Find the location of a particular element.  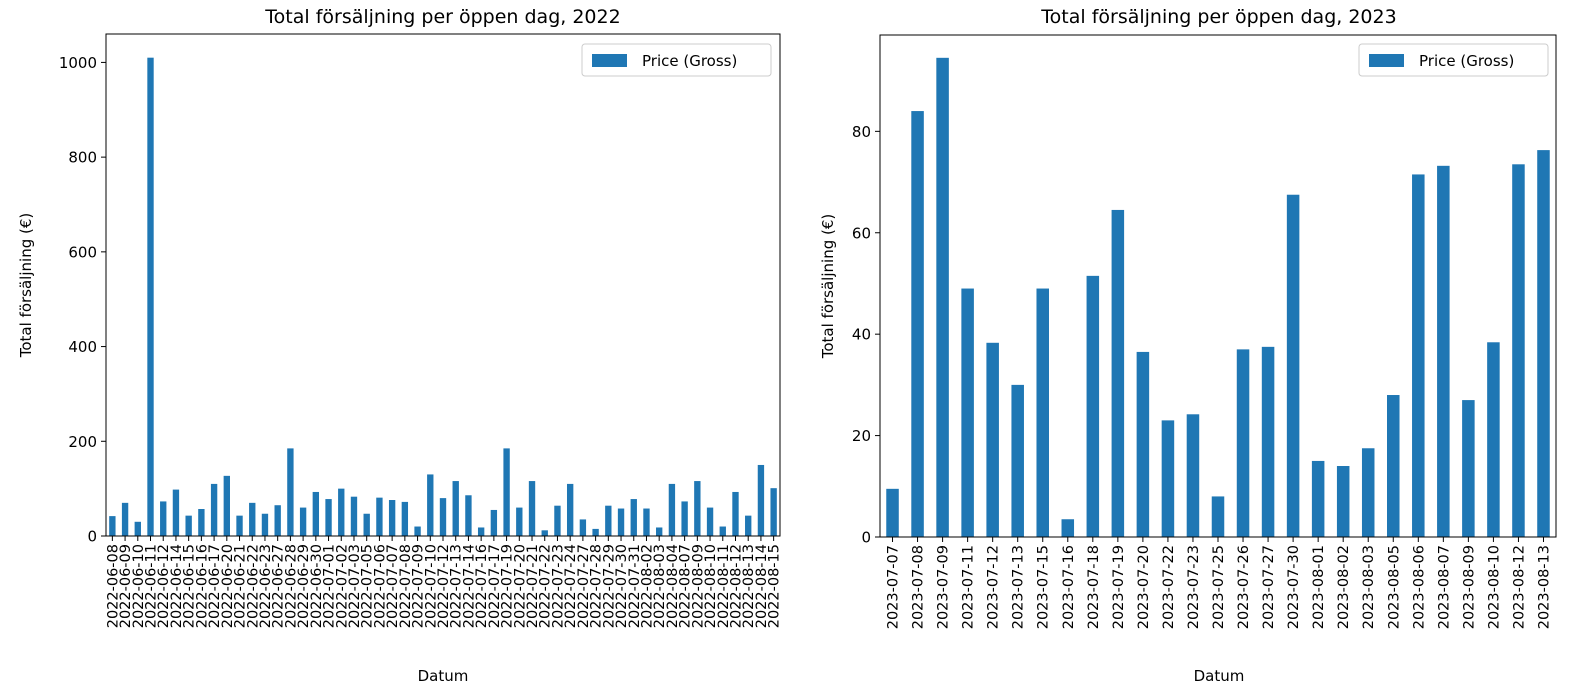

x-tick-label: 2022-07-23 is located at coordinates (558, 586).